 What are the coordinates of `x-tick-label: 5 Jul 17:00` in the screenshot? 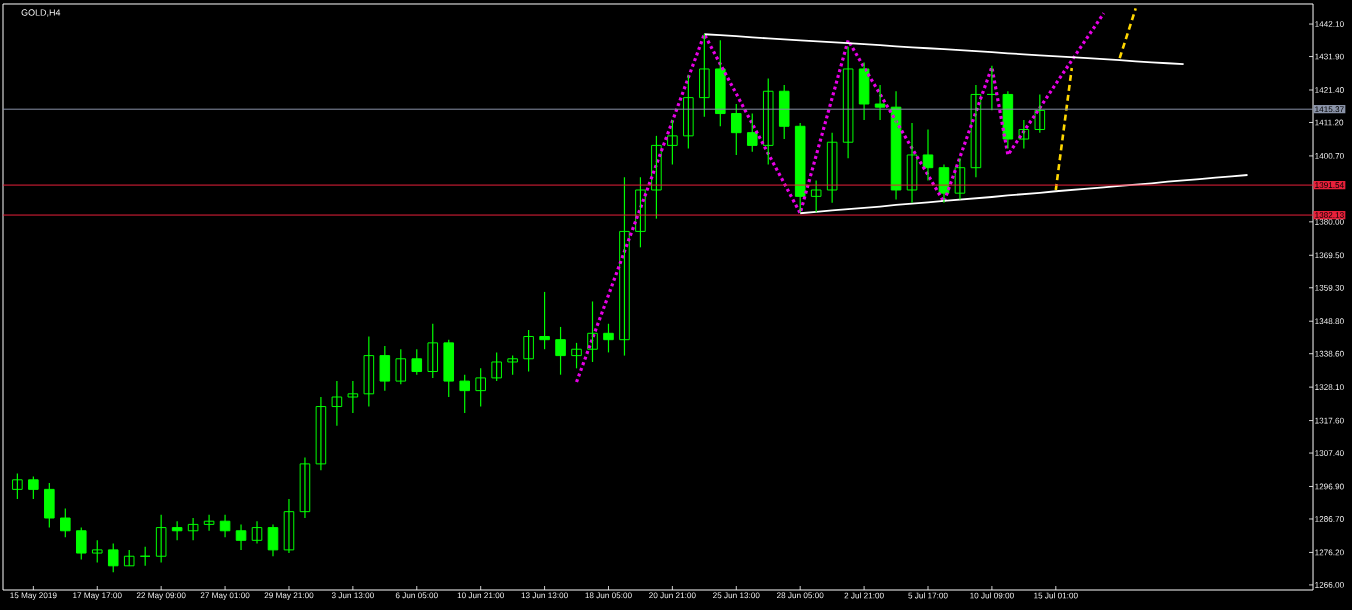 It's located at (928, 595).